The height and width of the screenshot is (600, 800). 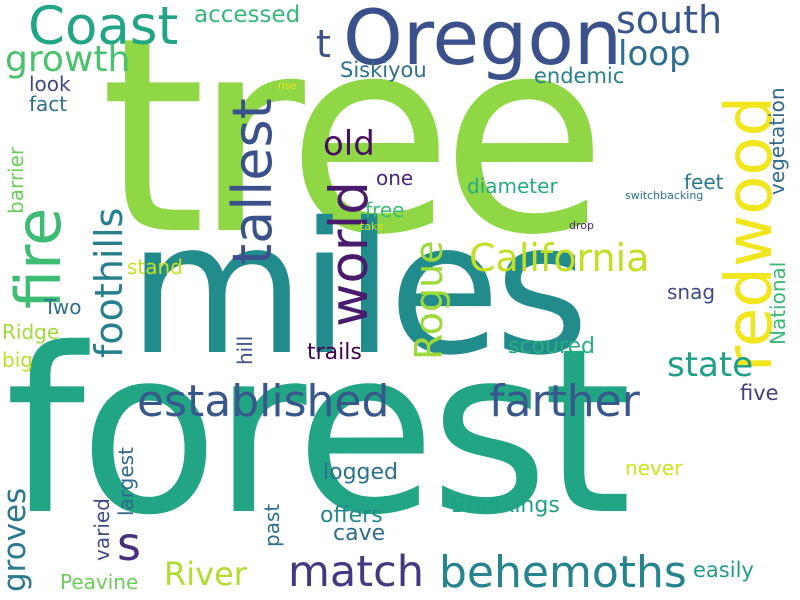 What do you see at coordinates (38, 258) in the screenshot?
I see `word-fire: fire` at bounding box center [38, 258].